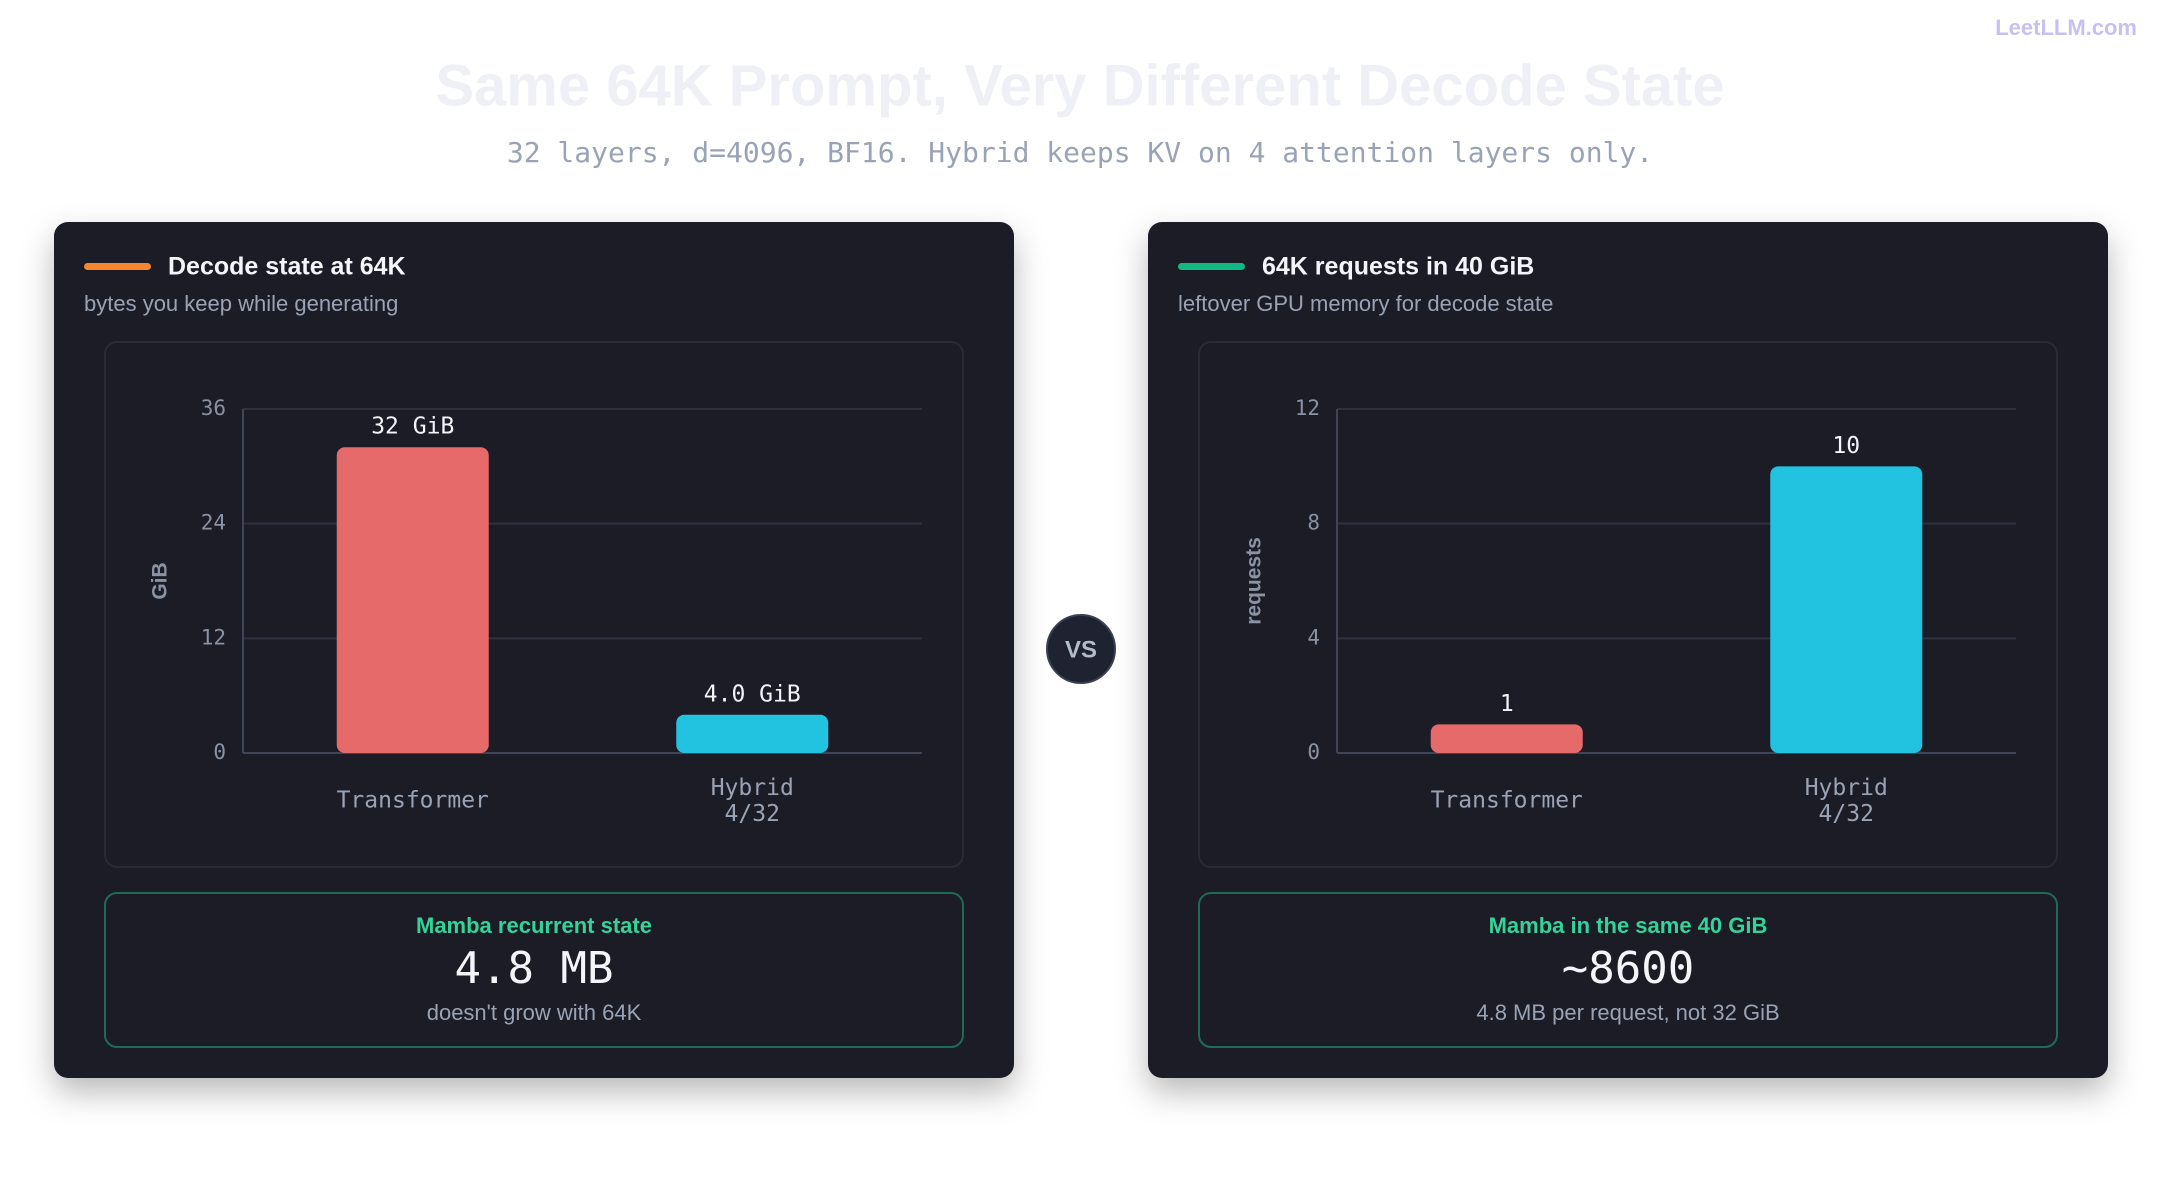 This screenshot has height=1200, width=2160. What do you see at coordinates (412, 427) in the screenshot?
I see `value-label: 32 GiB` at bounding box center [412, 427].